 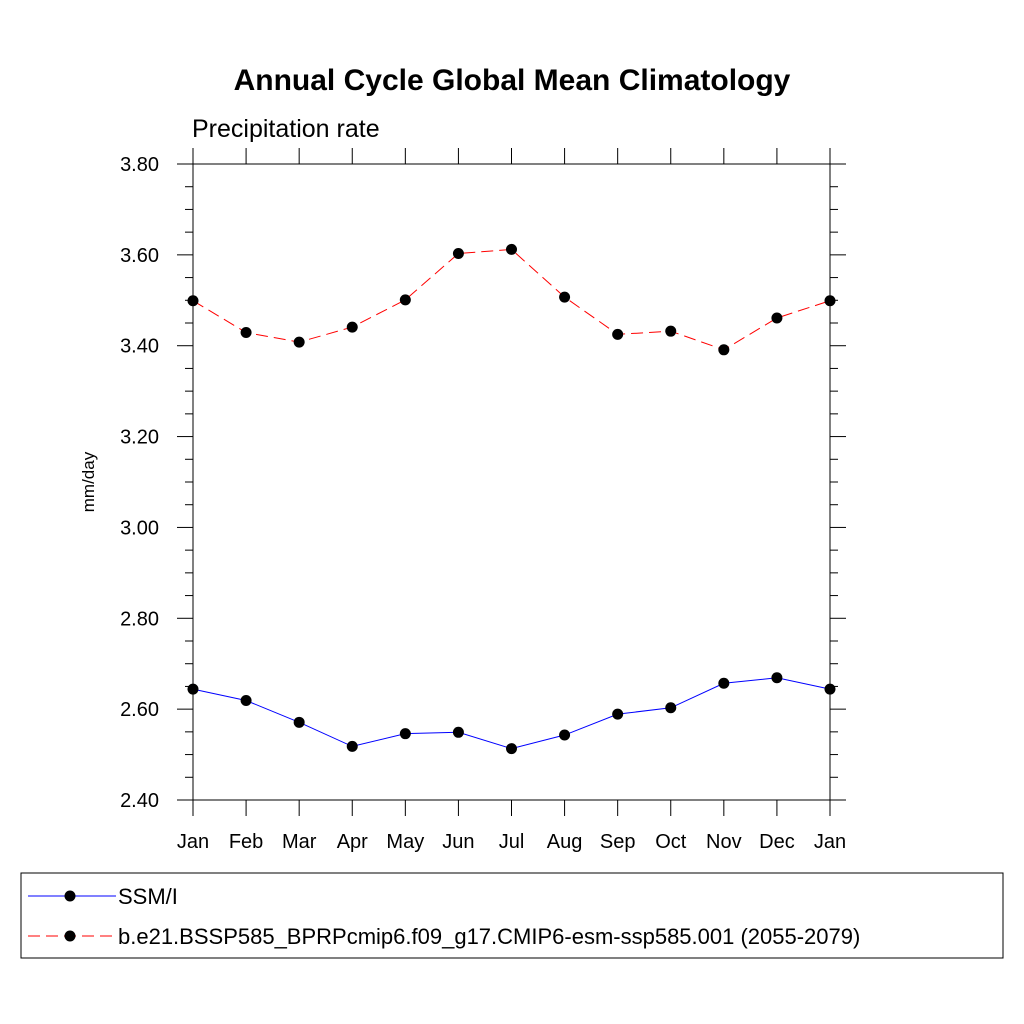 What do you see at coordinates (352, 842) in the screenshot?
I see `x-tick-label: Apr` at bounding box center [352, 842].